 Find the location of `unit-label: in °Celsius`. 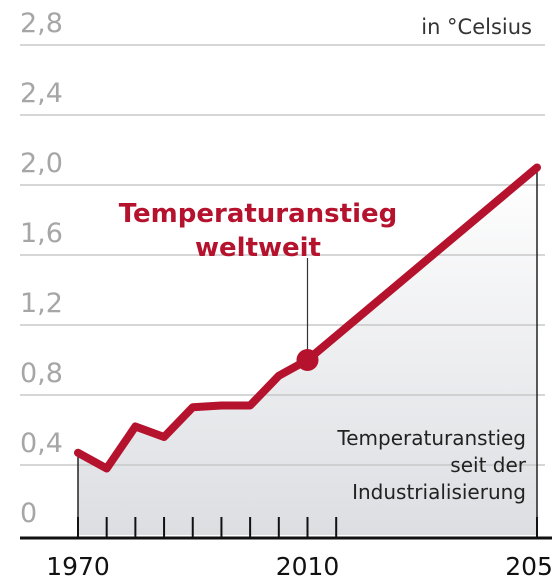

unit-label: in °Celsius is located at coordinates (476, 27).